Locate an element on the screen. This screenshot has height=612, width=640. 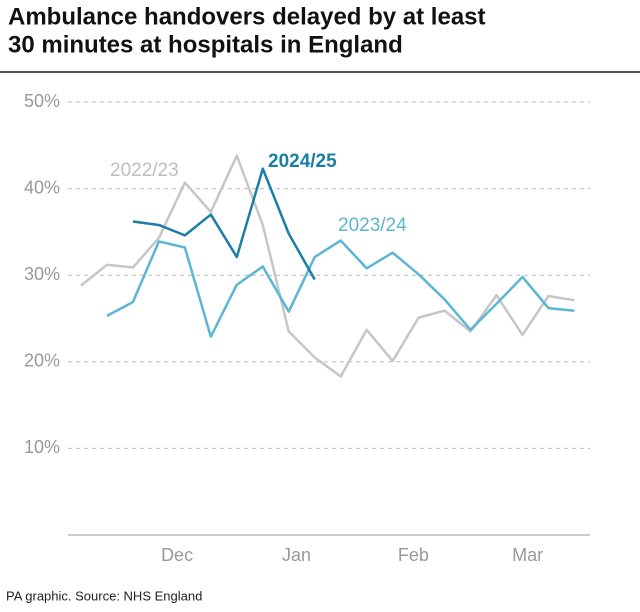
series-label: 2024/25 is located at coordinates (302, 161).